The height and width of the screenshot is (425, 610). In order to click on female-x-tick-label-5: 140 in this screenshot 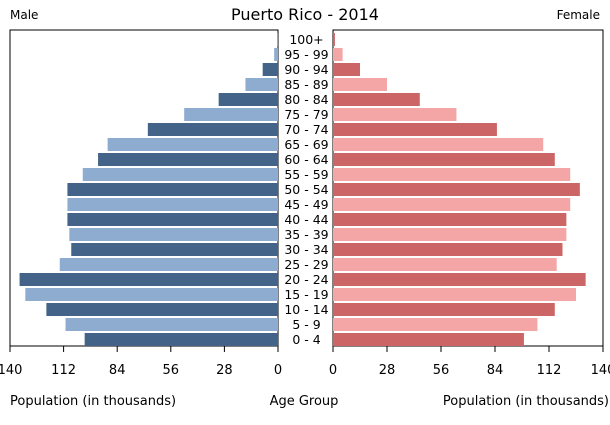, I will do `click(600, 370)`.